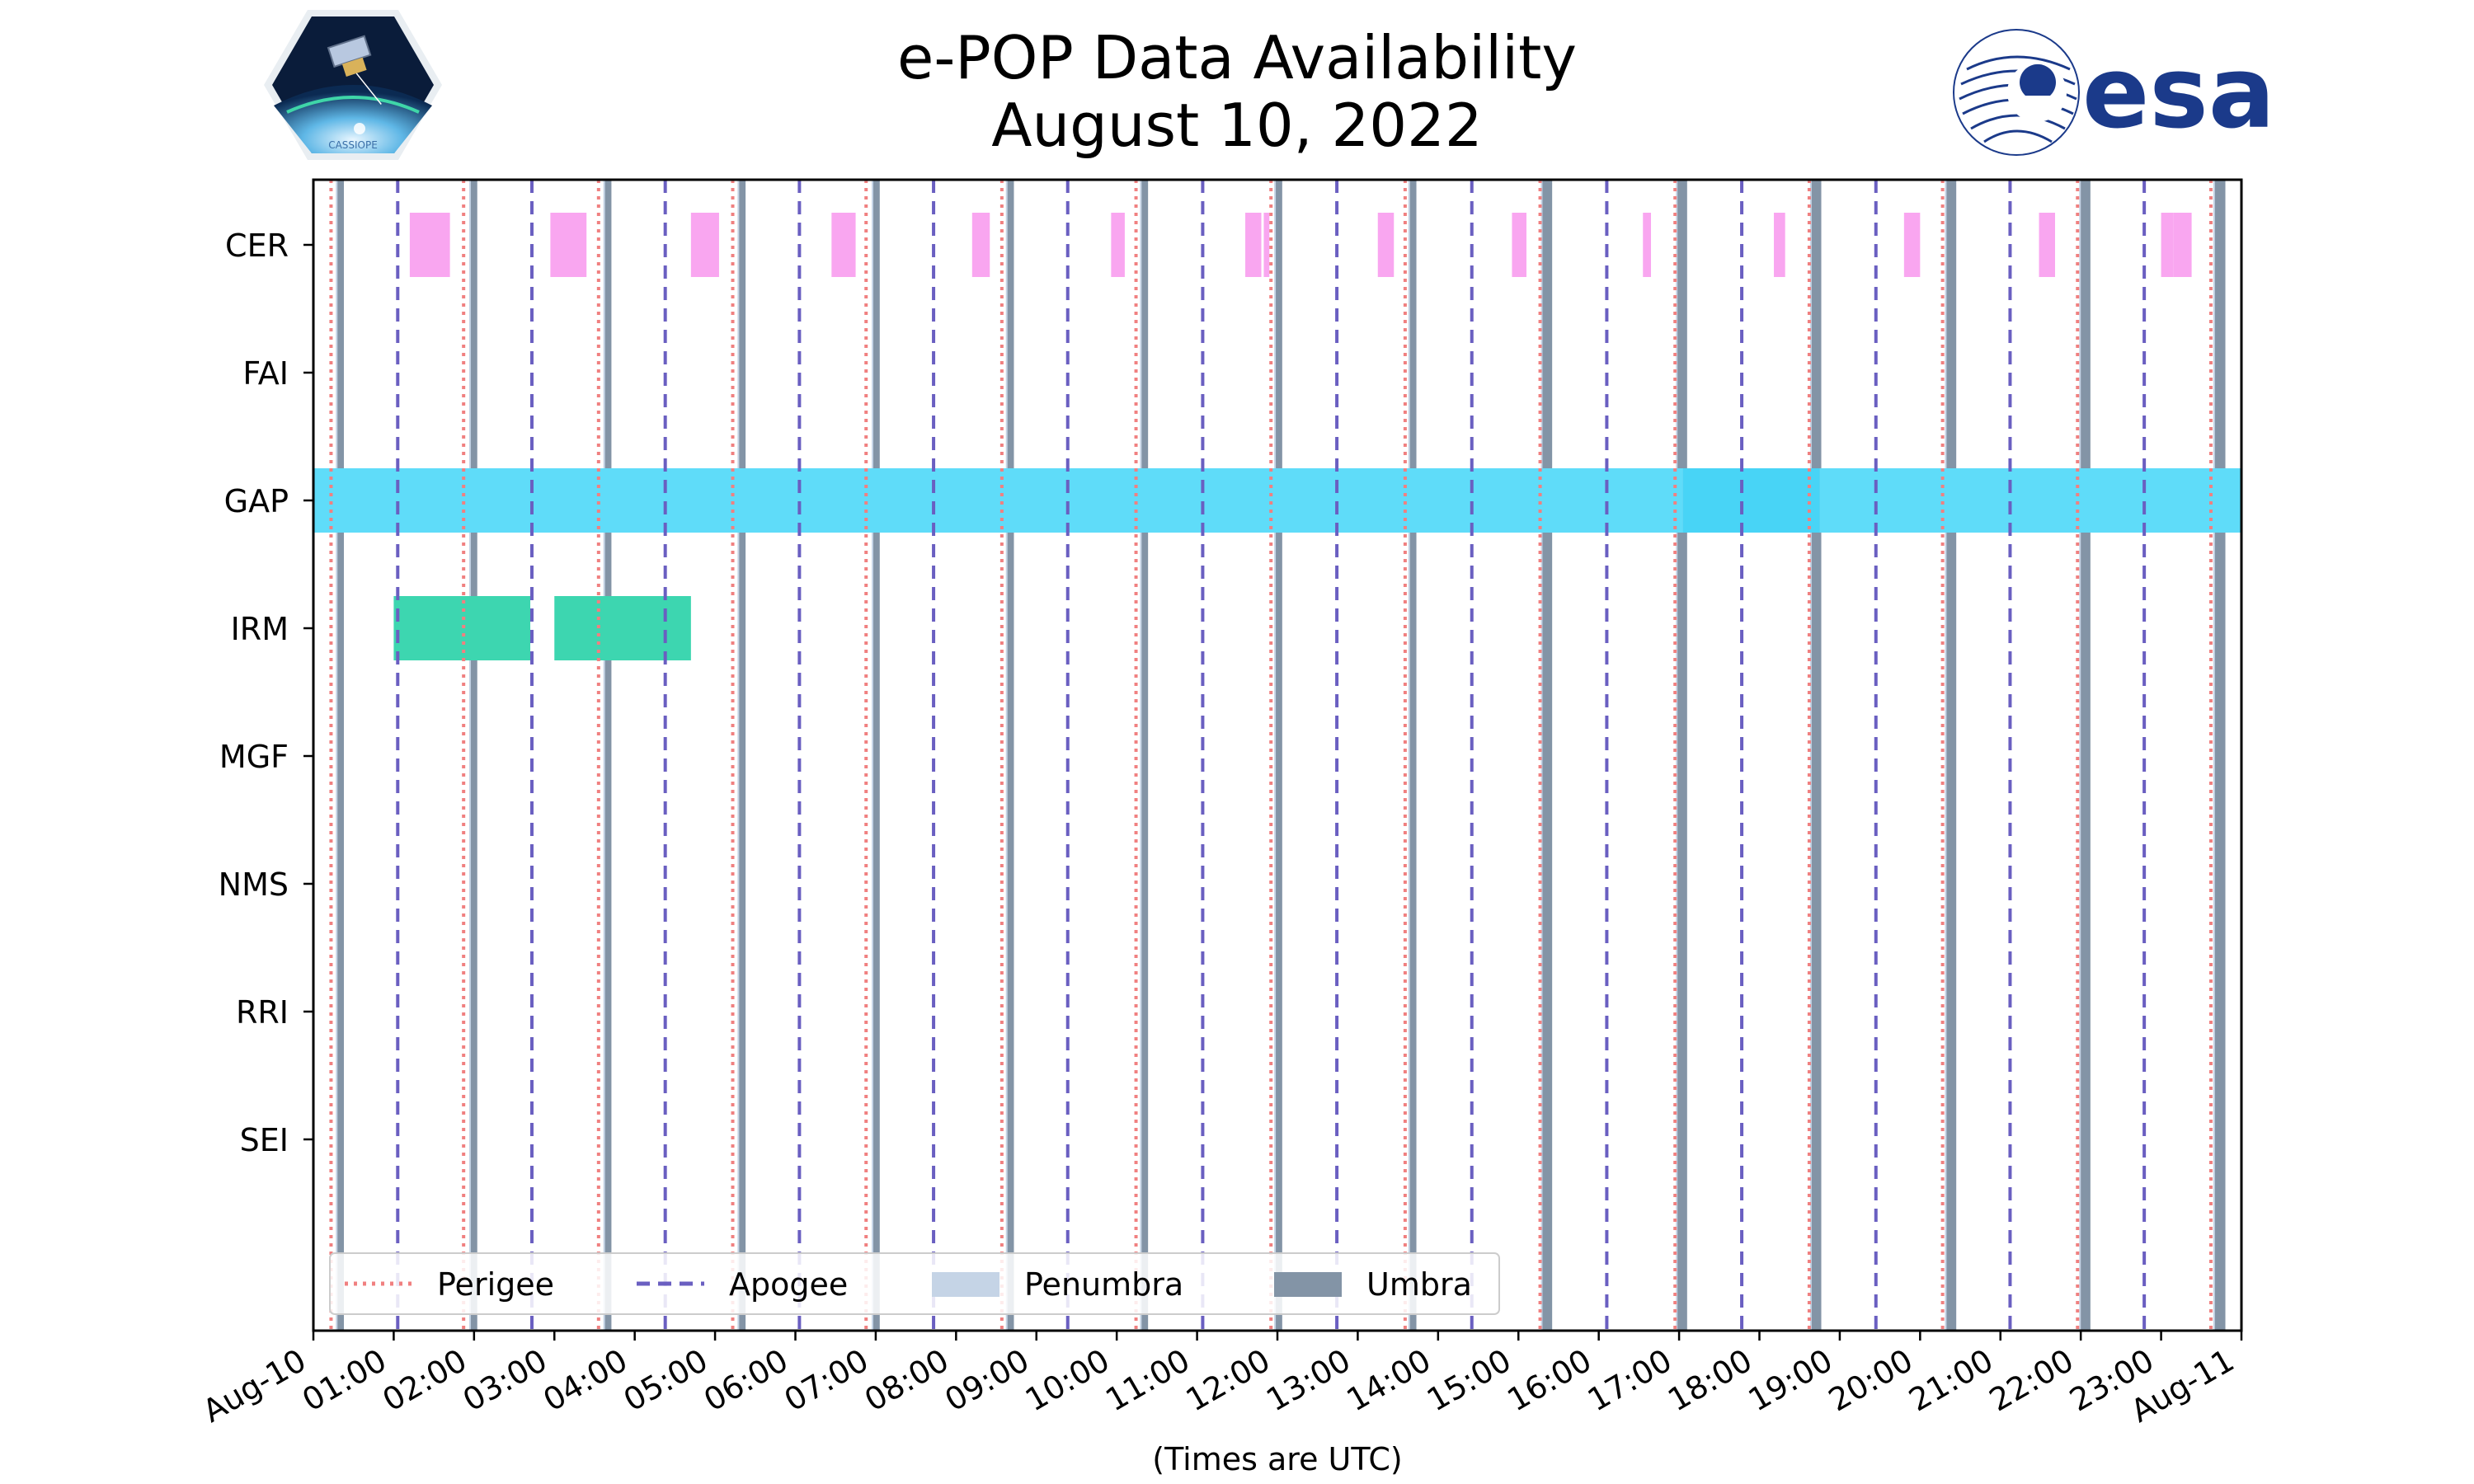 The width and height of the screenshot is (2474, 1484). I want to click on x-tick-label: Aug-10, so click(254, 1386).